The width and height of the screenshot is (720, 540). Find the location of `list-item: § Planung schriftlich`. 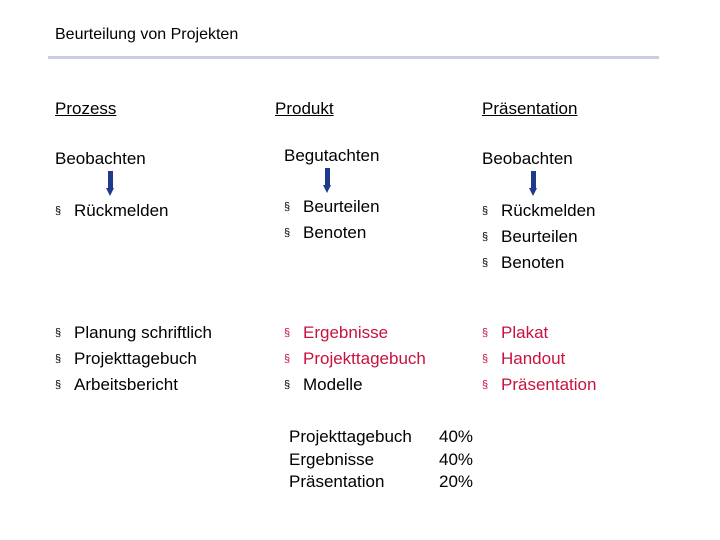

list-item: § Planung schriftlich is located at coordinates (133, 333).